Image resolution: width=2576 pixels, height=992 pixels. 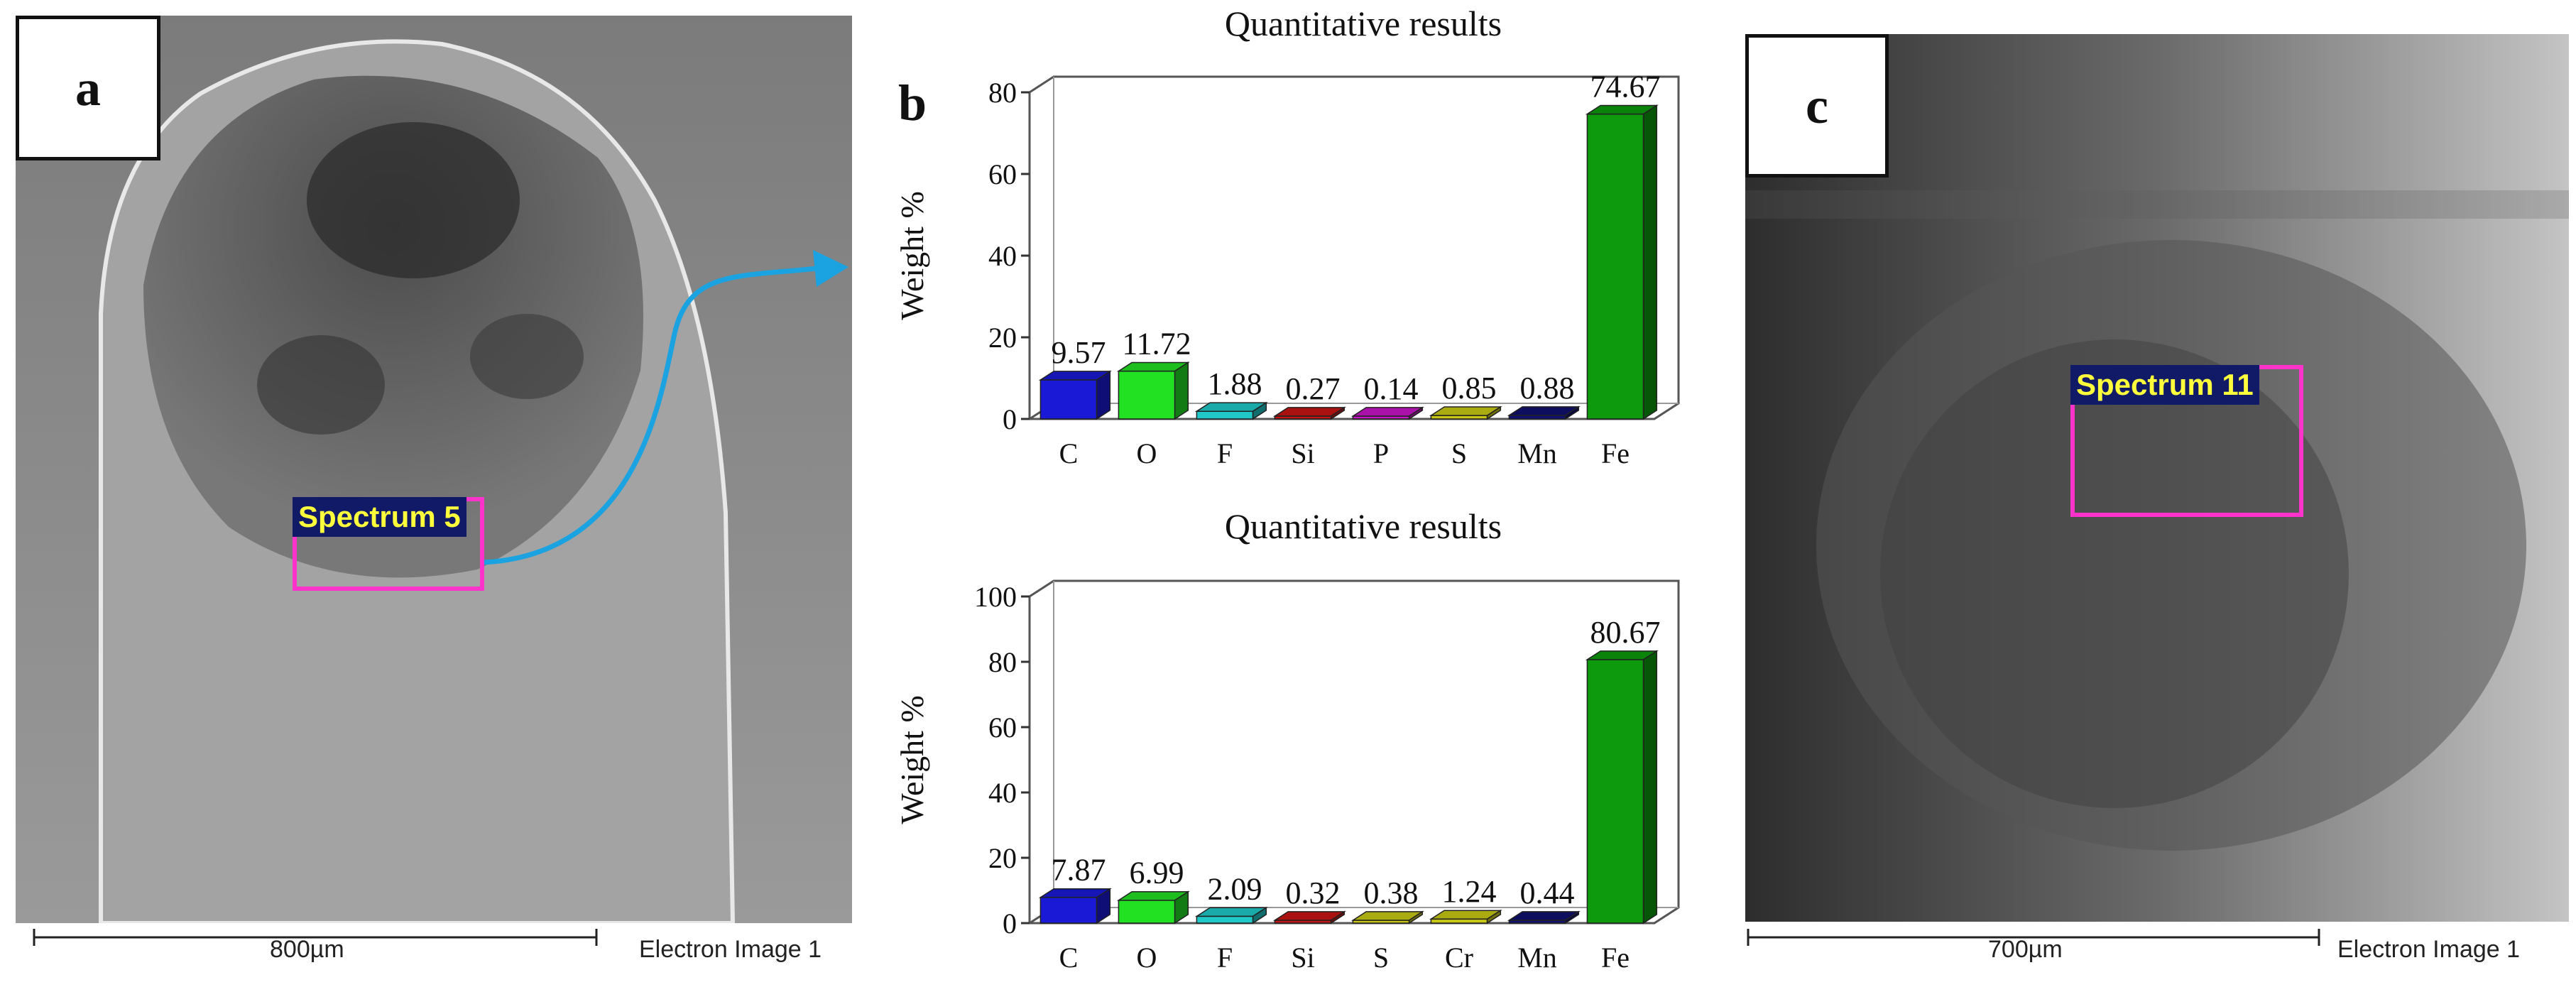 What do you see at coordinates (1537, 958) in the screenshot?
I see `chart-2-xtick-Mn: Mn` at bounding box center [1537, 958].